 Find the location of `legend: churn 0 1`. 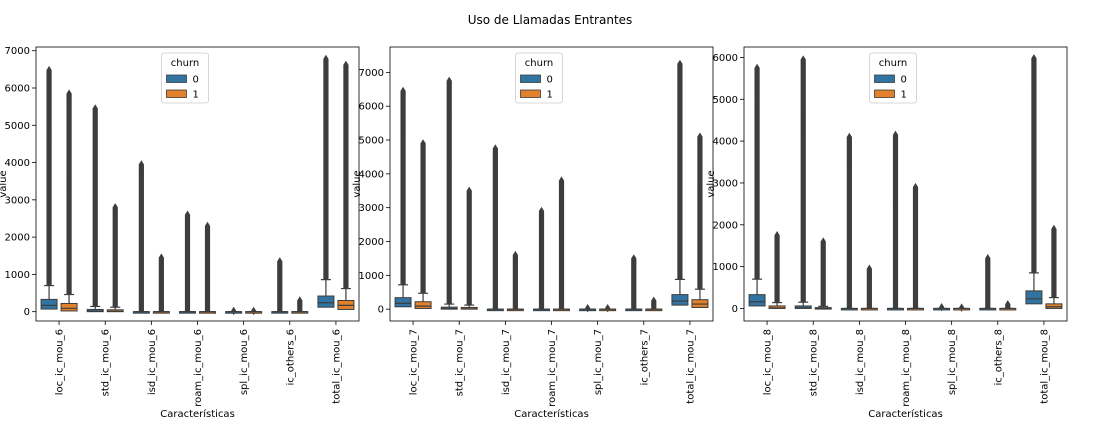

legend: churn 0 1 is located at coordinates (185, 78).